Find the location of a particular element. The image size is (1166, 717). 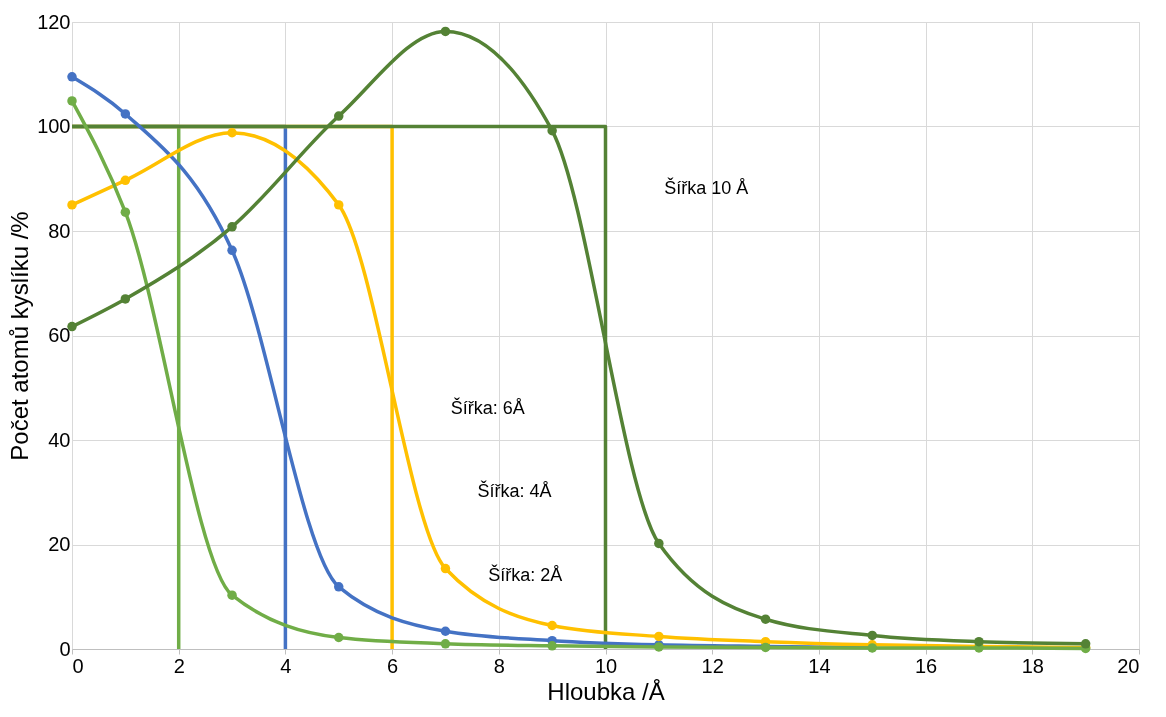

x-tick-label: 2 is located at coordinates (179, 665).